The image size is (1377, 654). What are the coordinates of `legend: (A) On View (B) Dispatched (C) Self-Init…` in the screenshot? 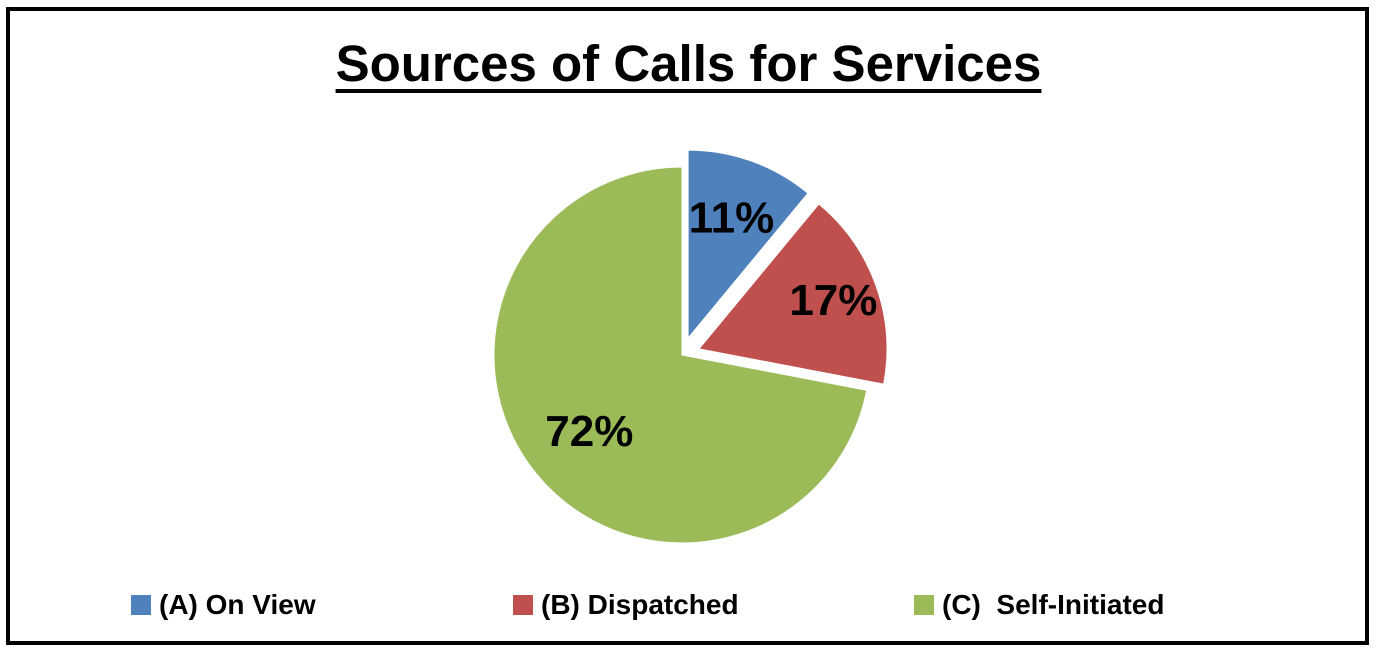 It's located at (688, 605).